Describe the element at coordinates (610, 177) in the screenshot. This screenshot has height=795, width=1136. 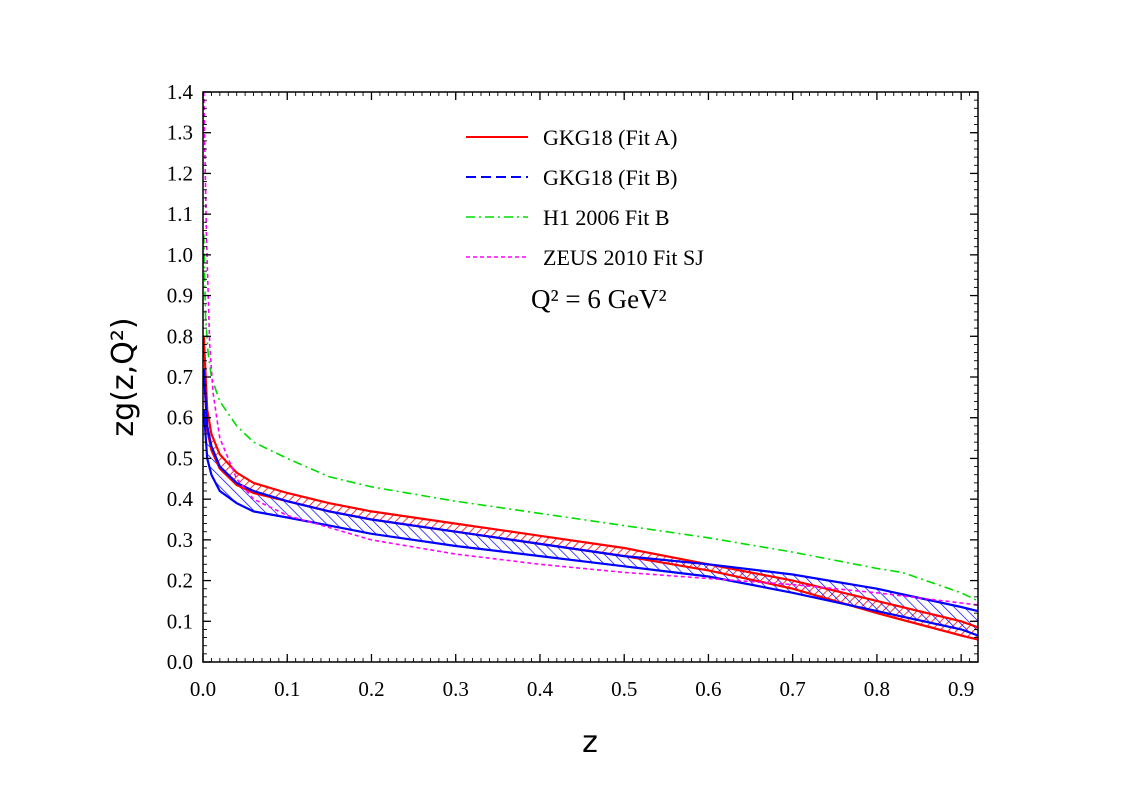
I see `legend-label: GKG18 (Fit B)` at that location.